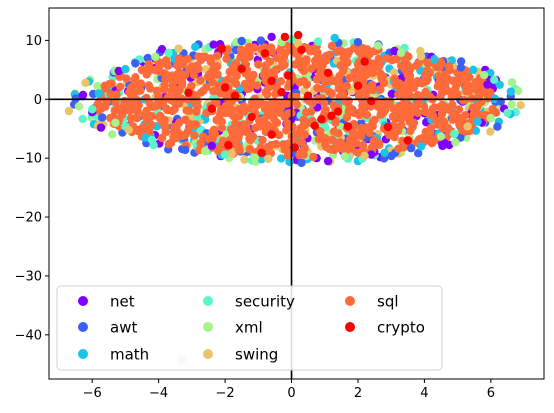 Image resolution: width=554 pixels, height=413 pixels. Describe the element at coordinates (240, 355) in the screenshot. I see `legend-entry-swing: swing` at that location.